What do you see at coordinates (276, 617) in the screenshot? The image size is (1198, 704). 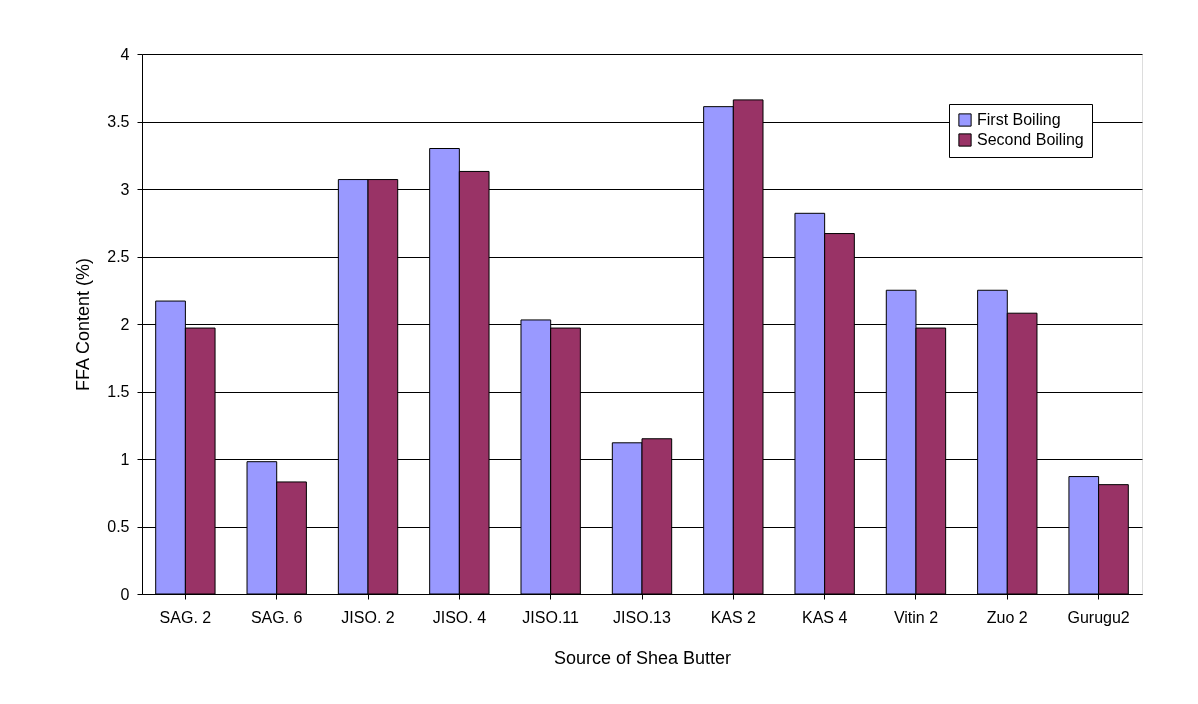 I see `x-tick-label: SAG. 6` at bounding box center [276, 617].